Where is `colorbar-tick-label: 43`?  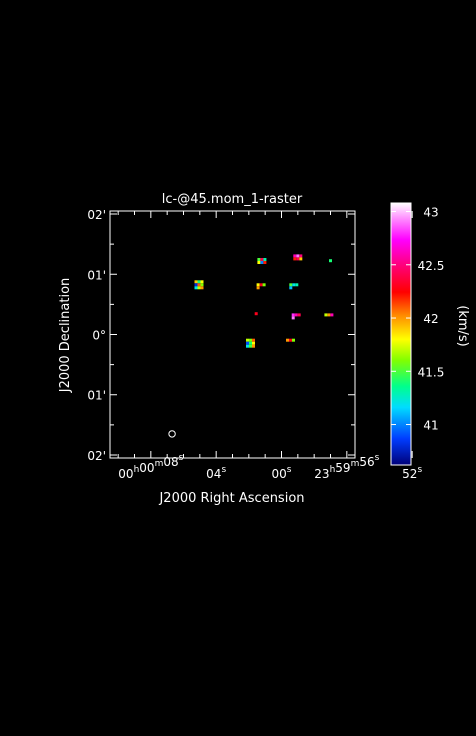
colorbar-tick-label: 43 is located at coordinates (430, 213).